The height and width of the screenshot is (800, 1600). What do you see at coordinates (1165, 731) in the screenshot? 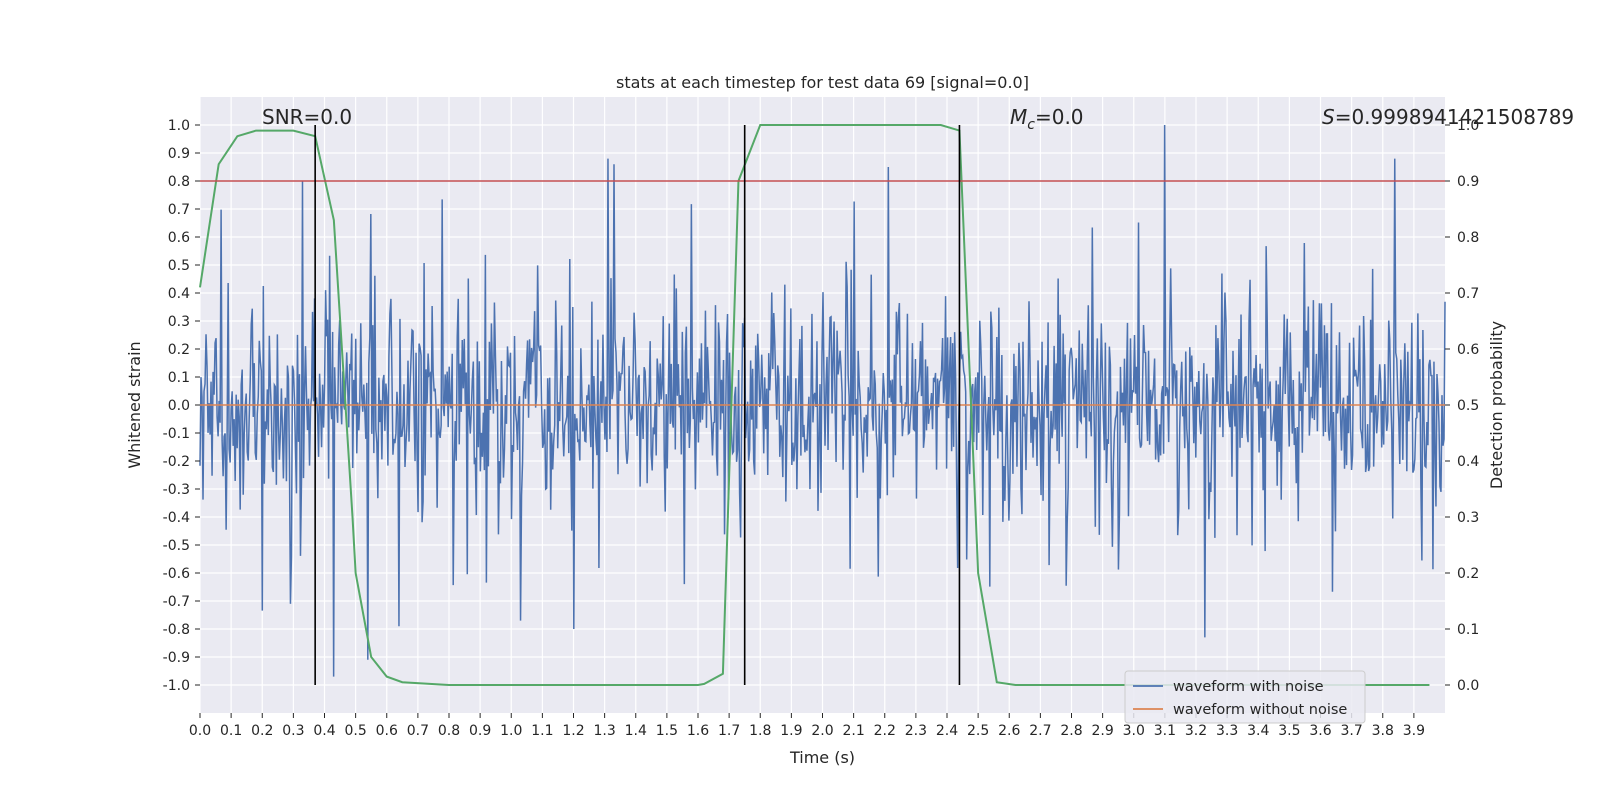
I see `x-tick-label: 3.1` at bounding box center [1165, 731].